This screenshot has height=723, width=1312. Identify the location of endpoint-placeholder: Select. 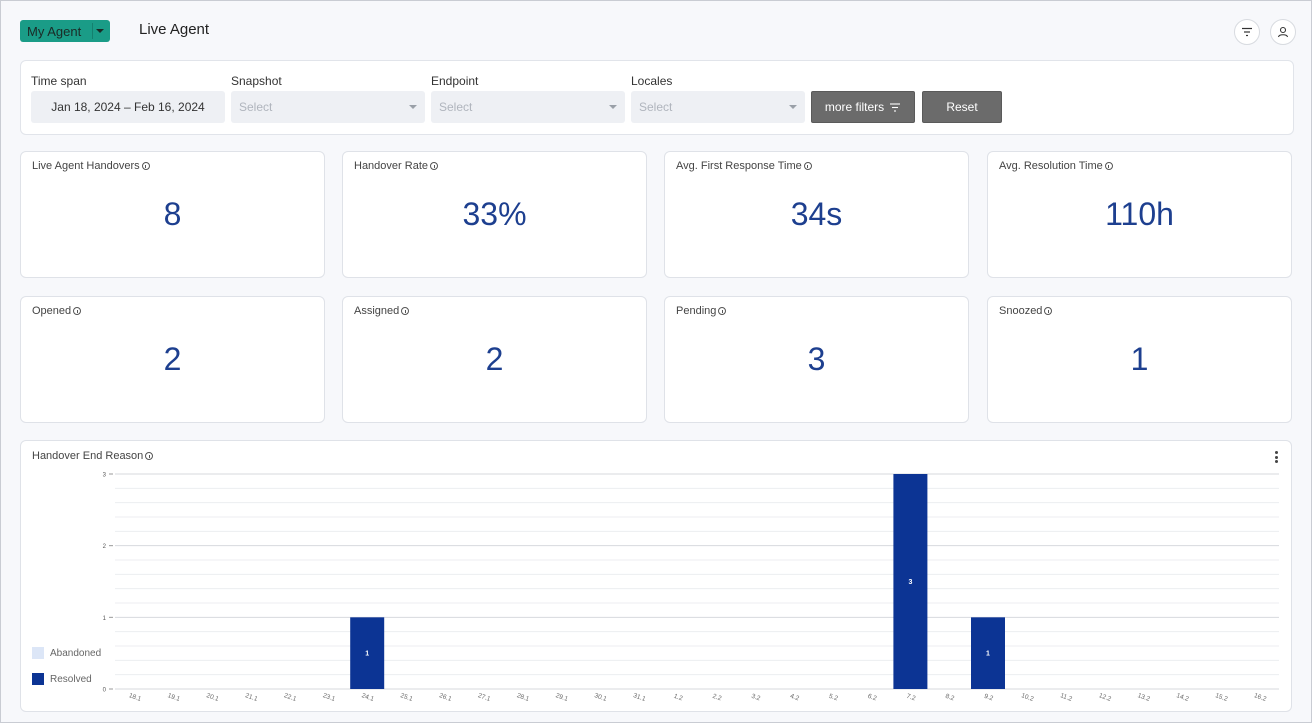
(456, 107).